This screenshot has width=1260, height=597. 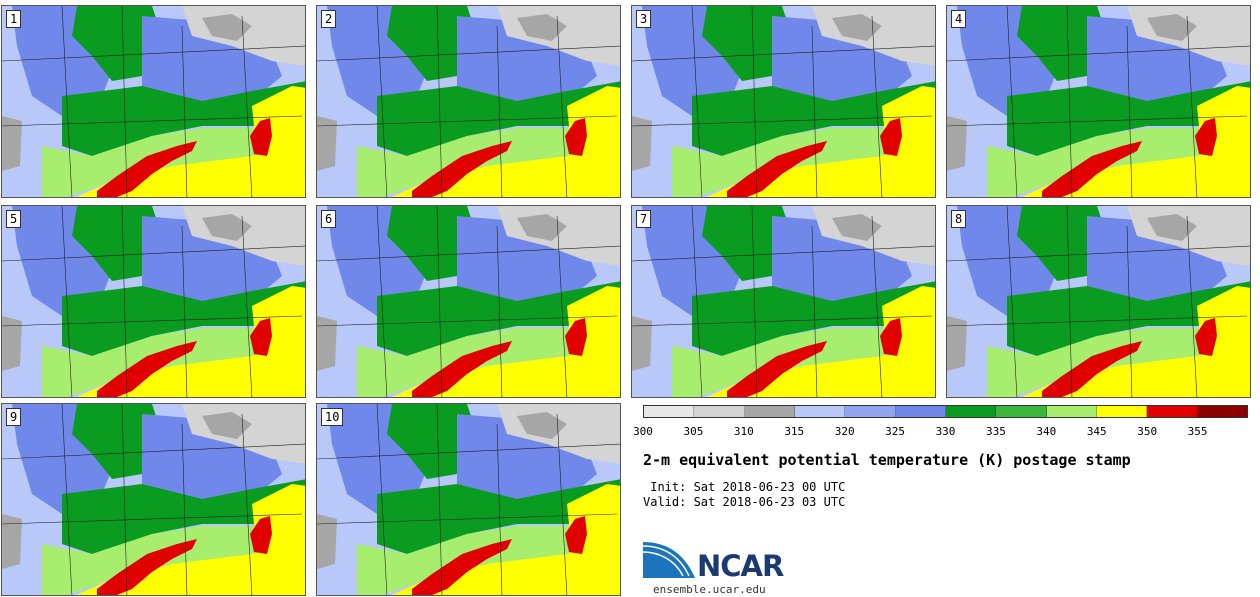 I want to click on colorbar-tick-label: 355, so click(x=1197, y=431).